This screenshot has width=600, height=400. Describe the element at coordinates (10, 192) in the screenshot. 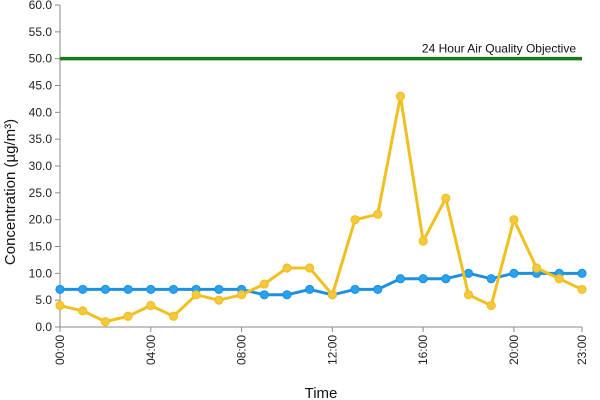

I see `y-axis-title: Concentration (µg/m³)` at that location.